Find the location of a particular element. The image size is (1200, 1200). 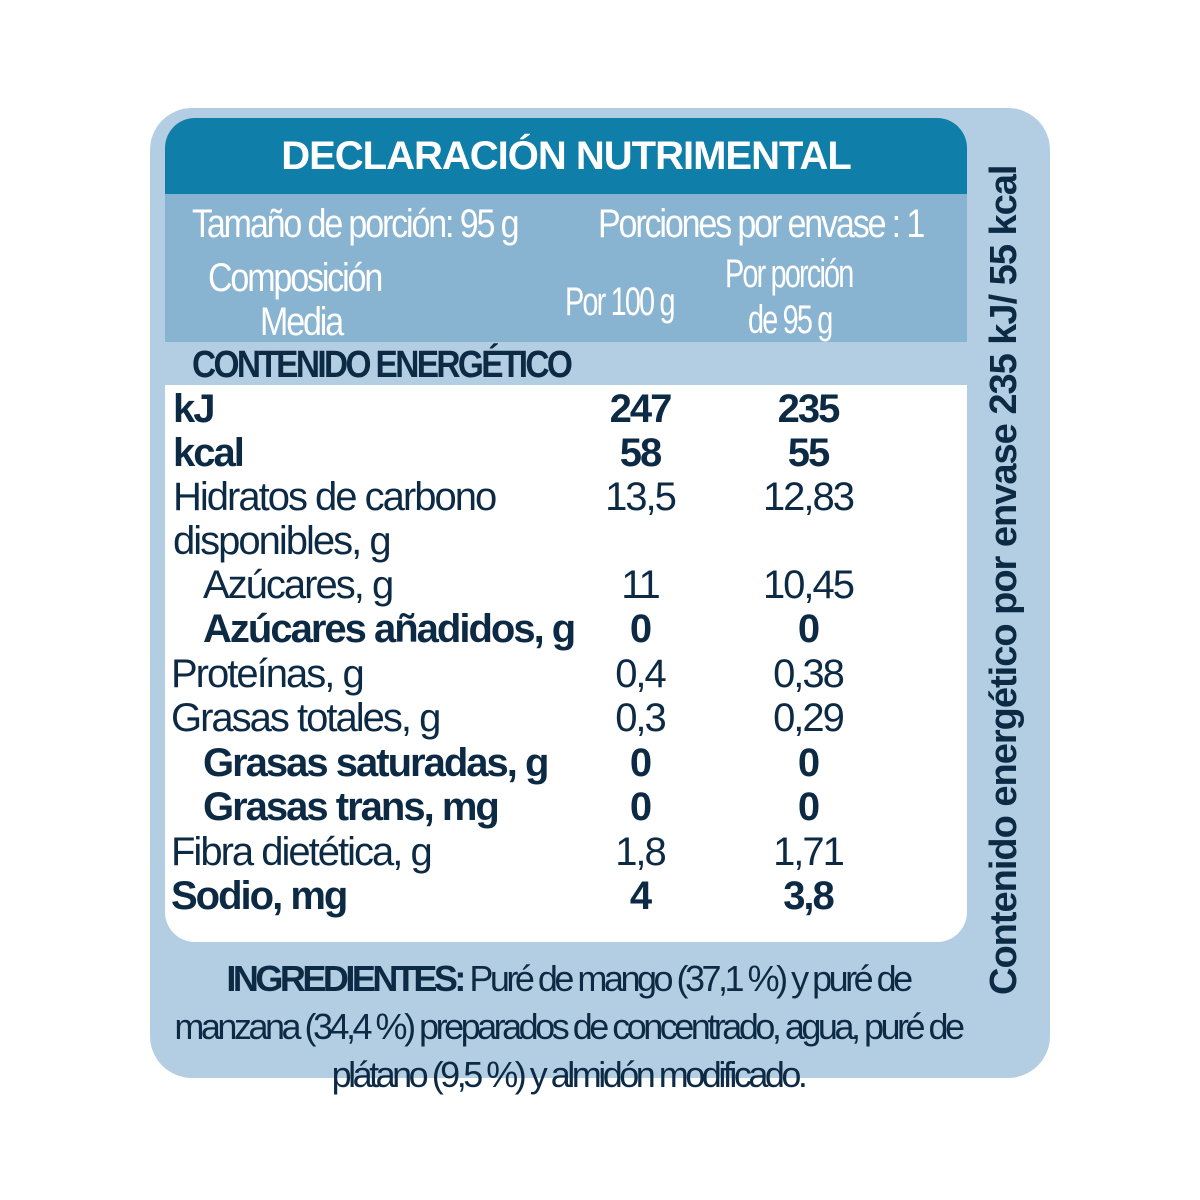

value-portion: 235 is located at coordinates (809, 409).